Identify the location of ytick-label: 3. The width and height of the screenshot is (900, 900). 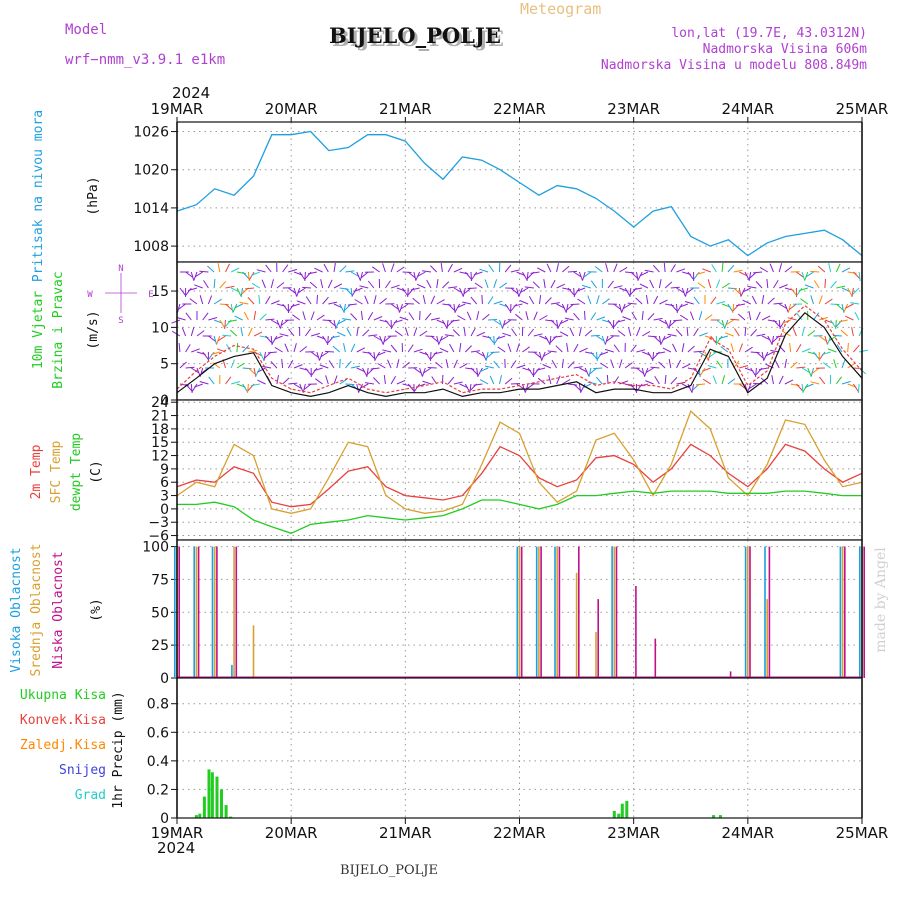
(164, 497).